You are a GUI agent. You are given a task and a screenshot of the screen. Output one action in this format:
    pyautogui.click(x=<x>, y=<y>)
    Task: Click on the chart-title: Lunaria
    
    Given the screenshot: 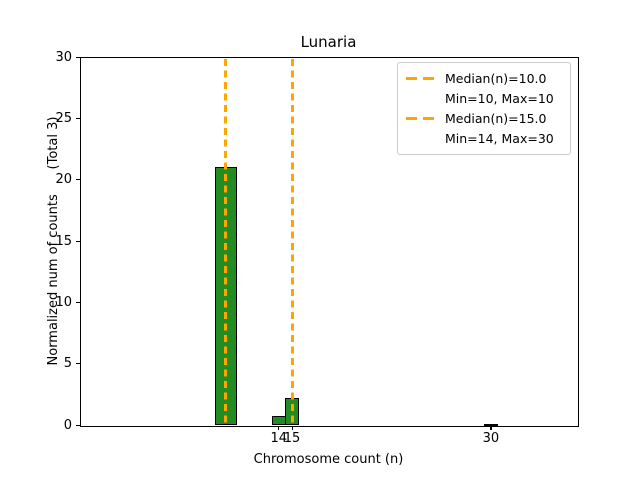 What is the action you would take?
    pyautogui.click(x=328, y=42)
    